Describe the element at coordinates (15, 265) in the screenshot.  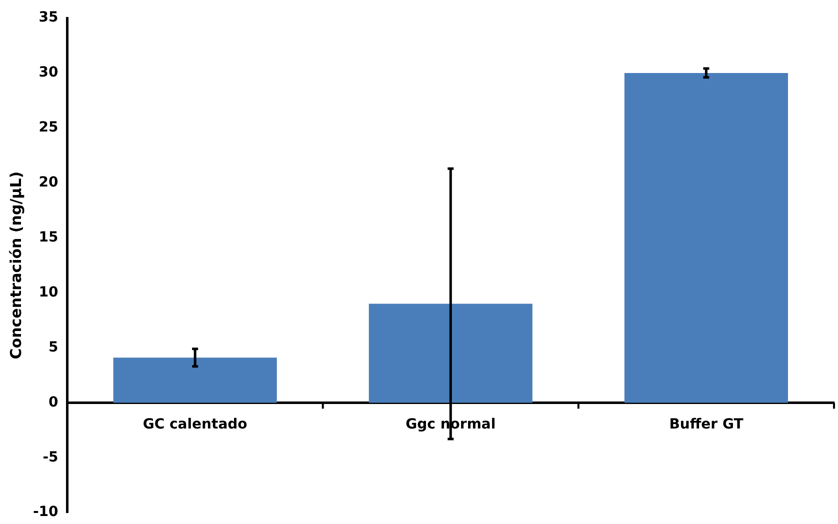
I see `y-axis-title: Concentración (ng/µL)` at that location.